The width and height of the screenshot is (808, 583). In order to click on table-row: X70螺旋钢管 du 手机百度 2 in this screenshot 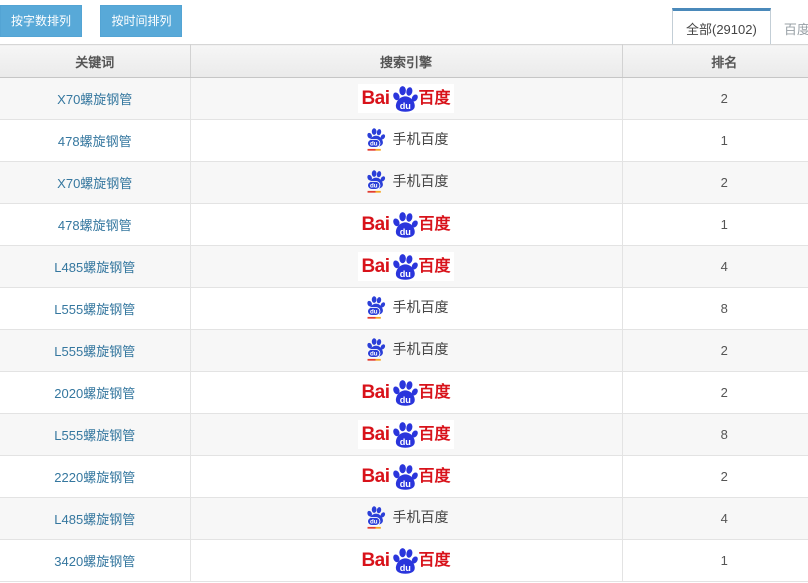, I will do `click(404, 182)`.